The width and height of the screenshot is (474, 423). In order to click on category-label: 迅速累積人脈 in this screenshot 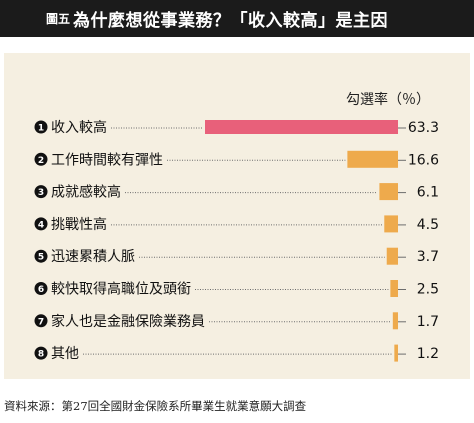, I will do `click(93, 257)`.